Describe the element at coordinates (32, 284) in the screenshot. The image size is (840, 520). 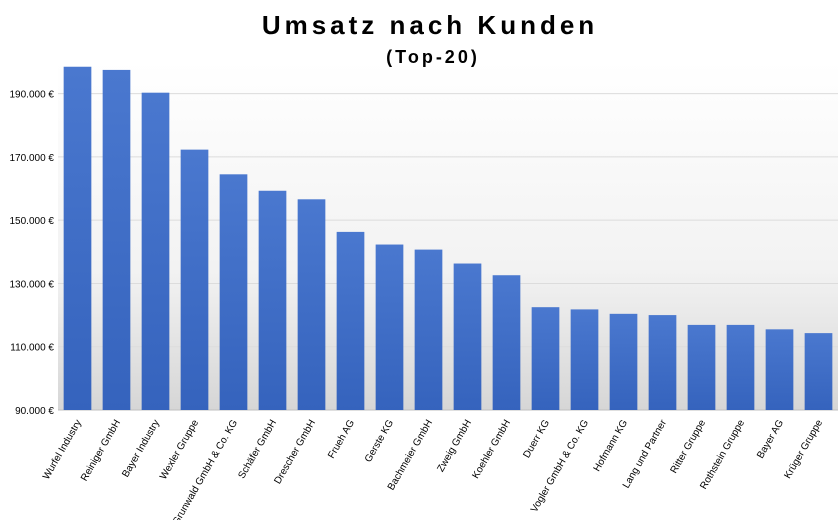
I see `y-tick-label: 130.000 €` at that location.